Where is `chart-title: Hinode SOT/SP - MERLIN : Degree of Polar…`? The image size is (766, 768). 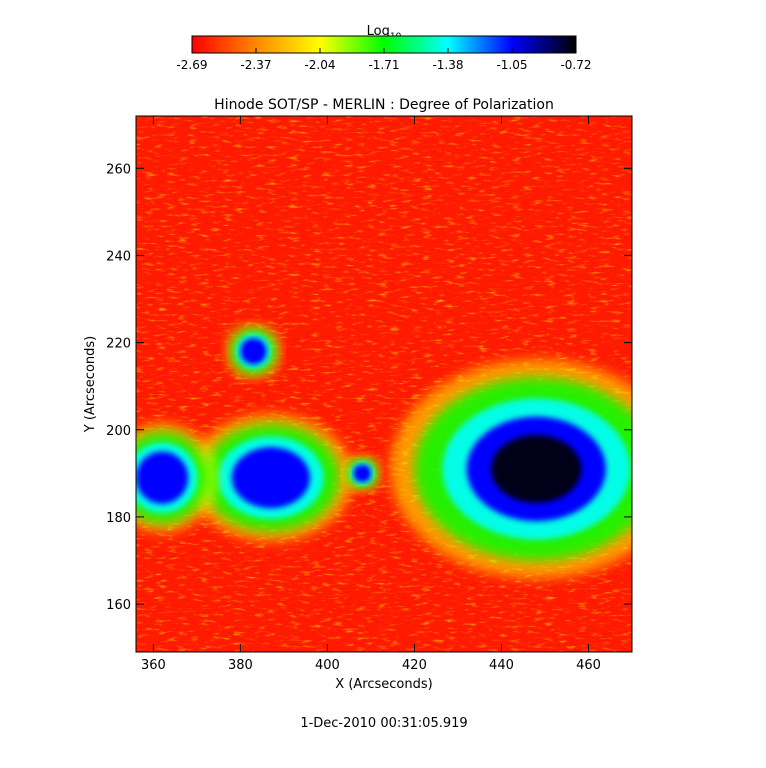 chart-title: Hinode SOT/SP - MERLIN : Degree of Polar… is located at coordinates (384, 105).